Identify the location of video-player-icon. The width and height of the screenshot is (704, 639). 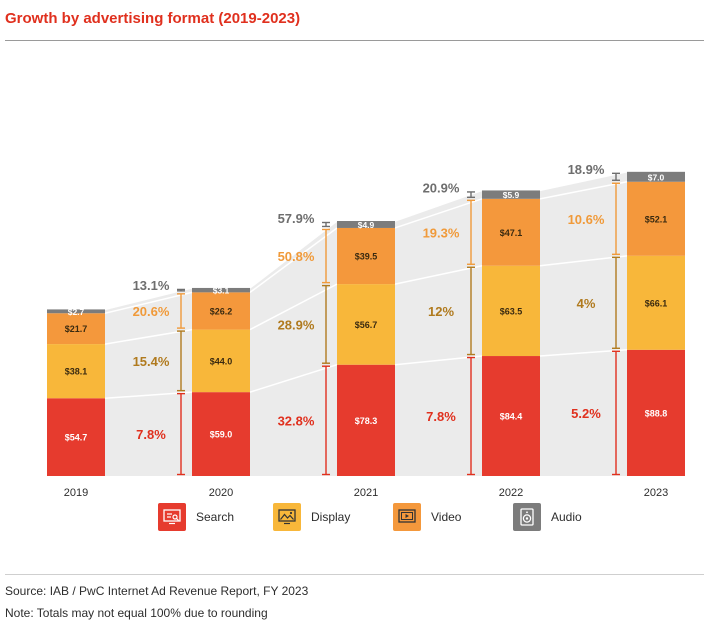
(407, 517).